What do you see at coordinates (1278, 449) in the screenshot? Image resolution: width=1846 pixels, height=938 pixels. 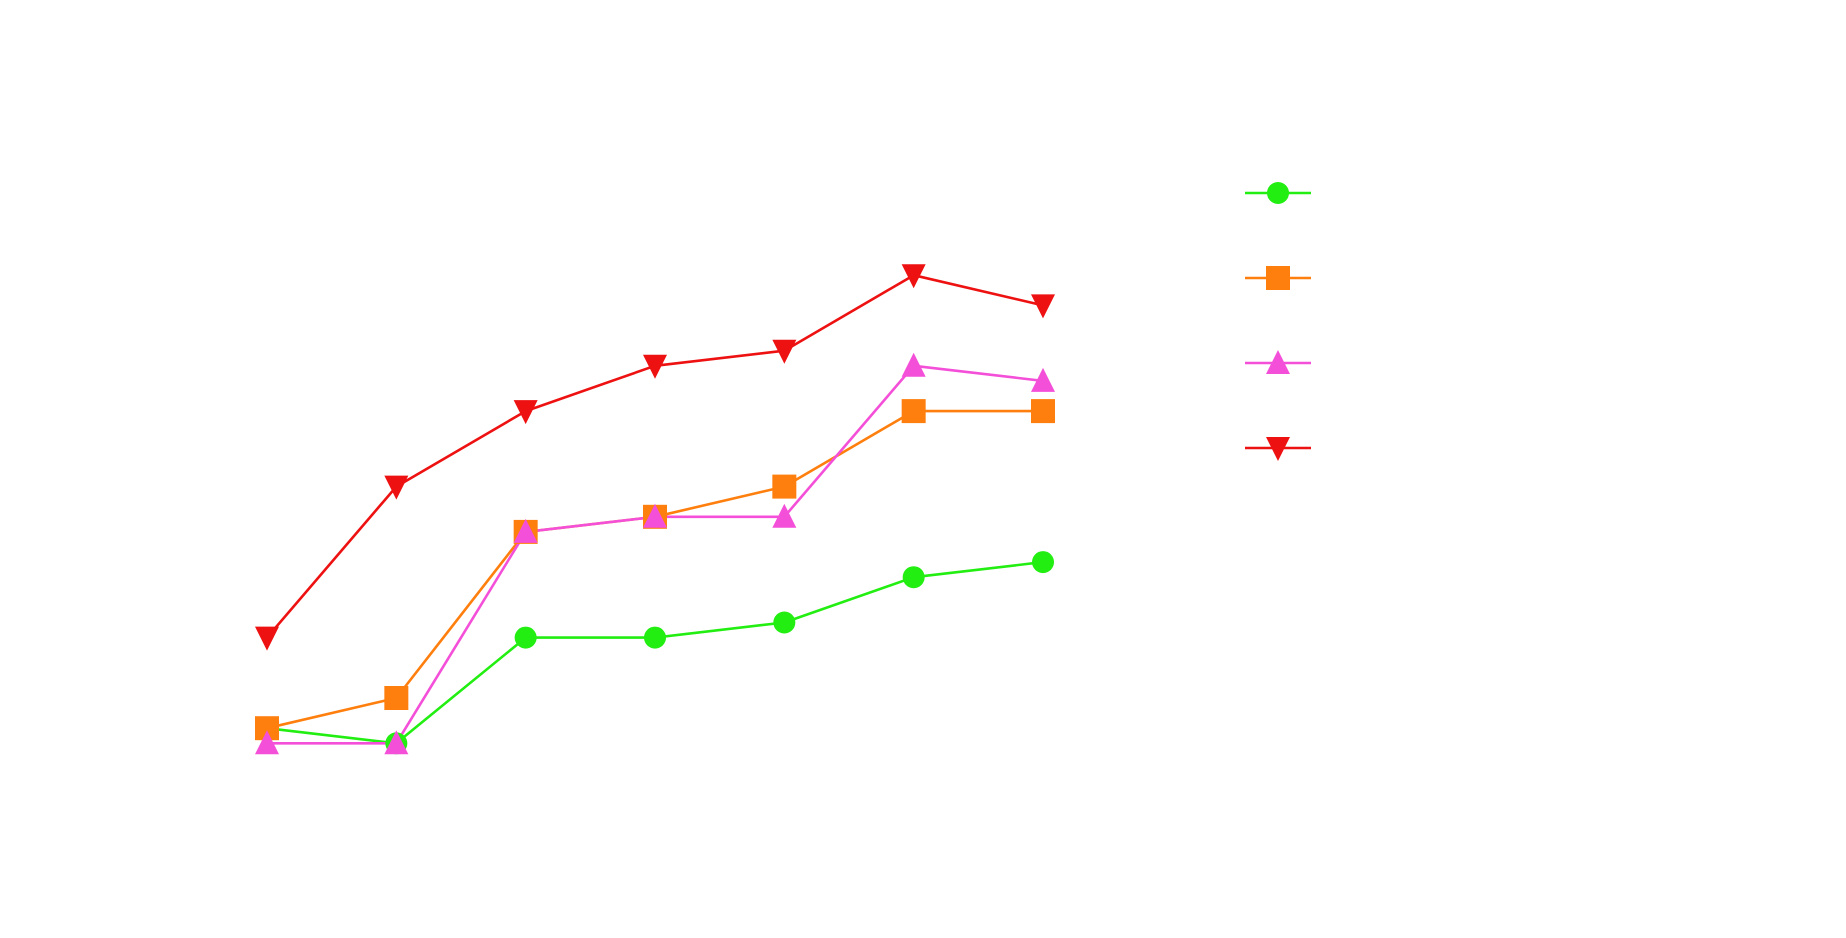 I see `legend-entry-4-marker` at bounding box center [1278, 449].